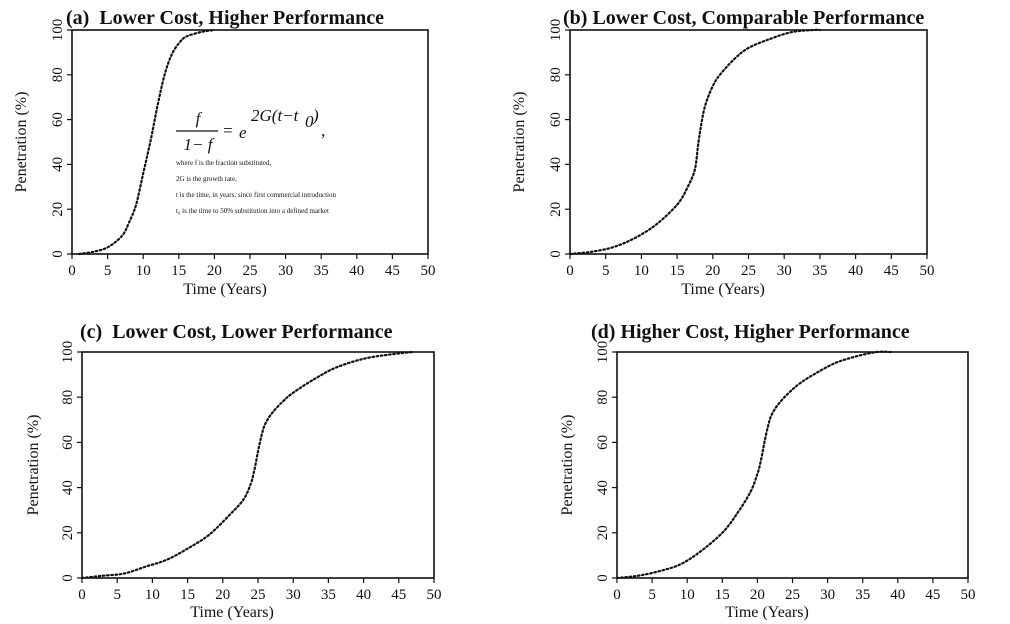  I want to click on equation-note: 2G is the growth rate,, so click(206, 179).